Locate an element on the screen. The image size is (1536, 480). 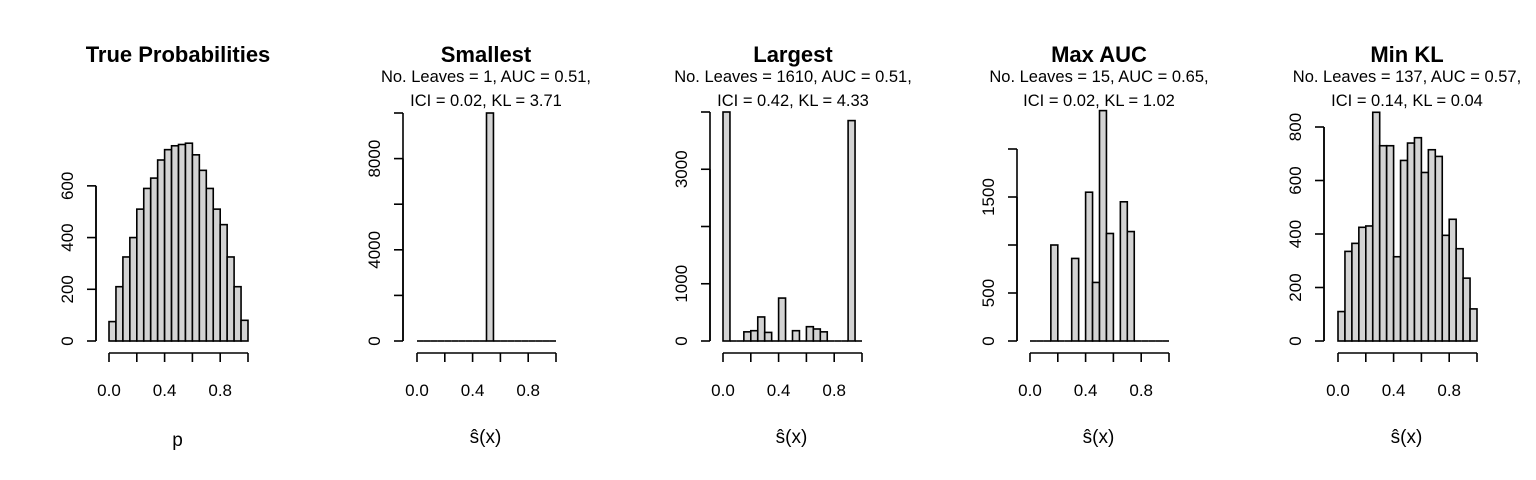
panel-subtitle: No. Leaves = 15, AUC = 0.65, is located at coordinates (1098, 77).